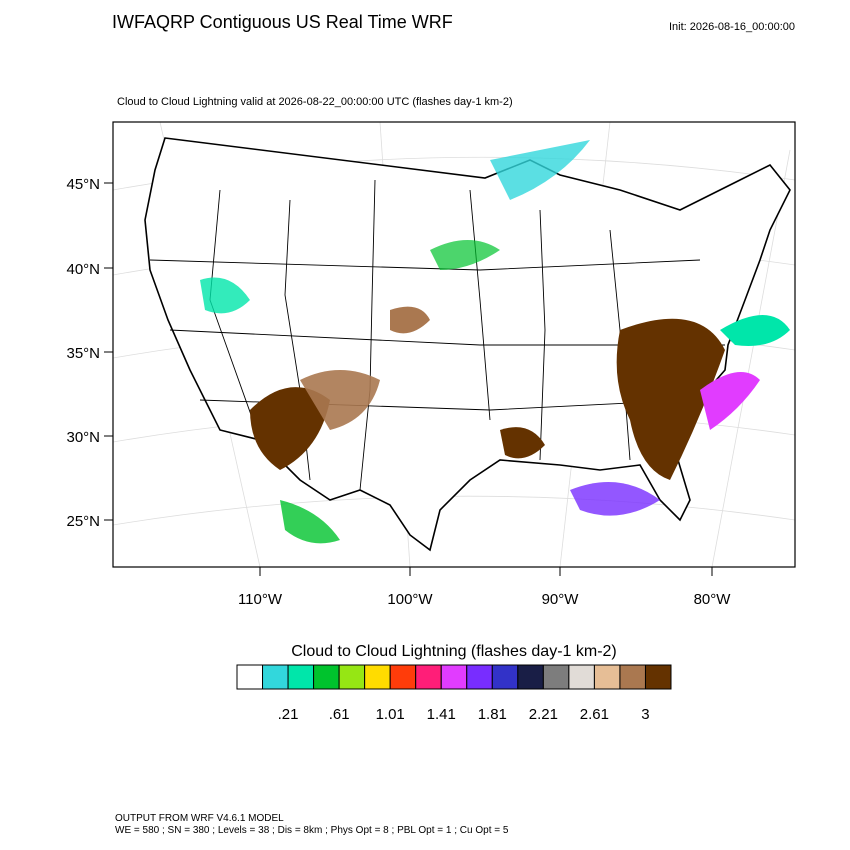 This screenshot has width=850, height=850. What do you see at coordinates (339, 714) in the screenshot?
I see `colorbar-label: .61` at bounding box center [339, 714].